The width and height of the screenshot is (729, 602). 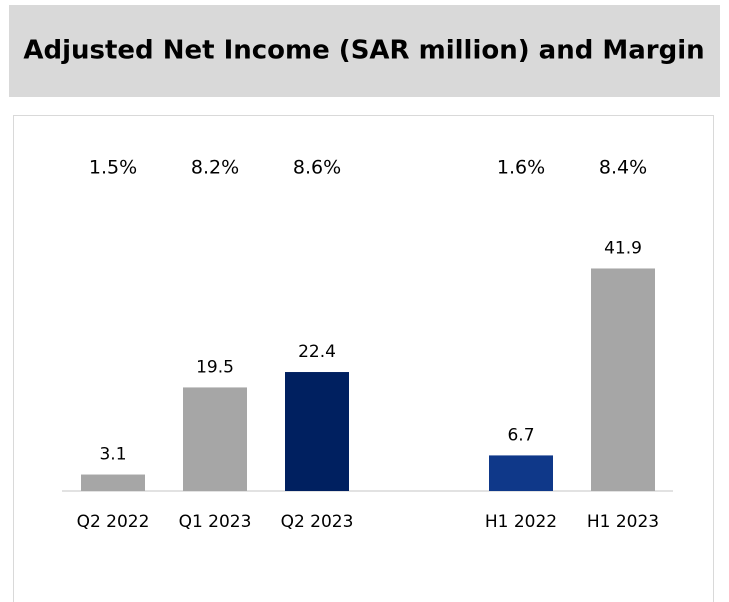 I want to click on title-box, so click(x=364, y=51).